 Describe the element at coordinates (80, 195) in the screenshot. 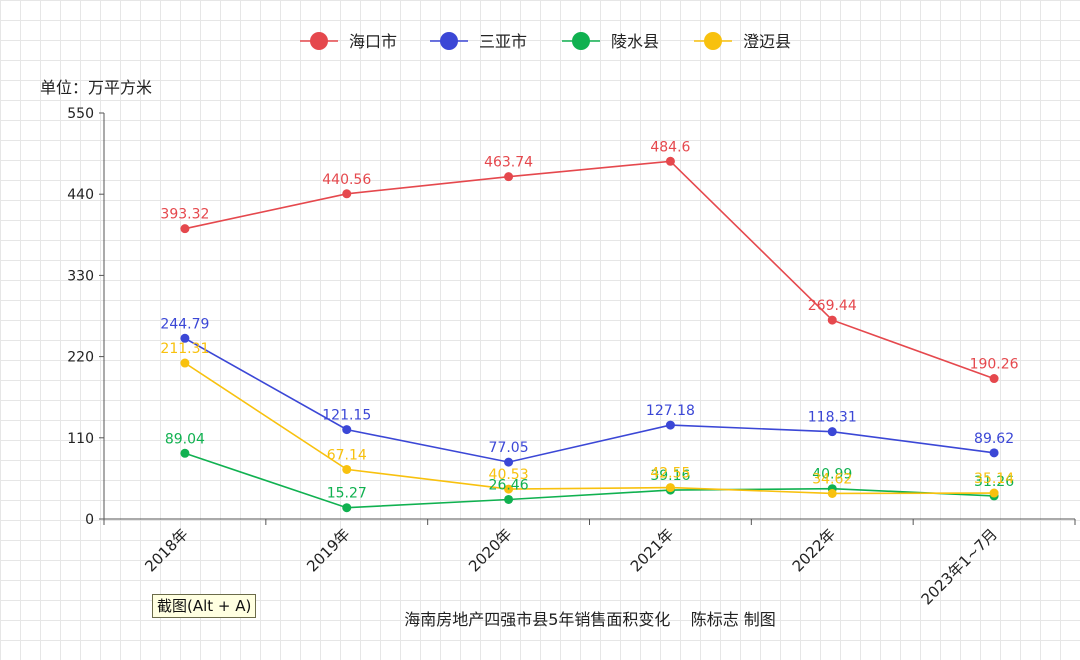

I see `y-tick-label: 440` at that location.